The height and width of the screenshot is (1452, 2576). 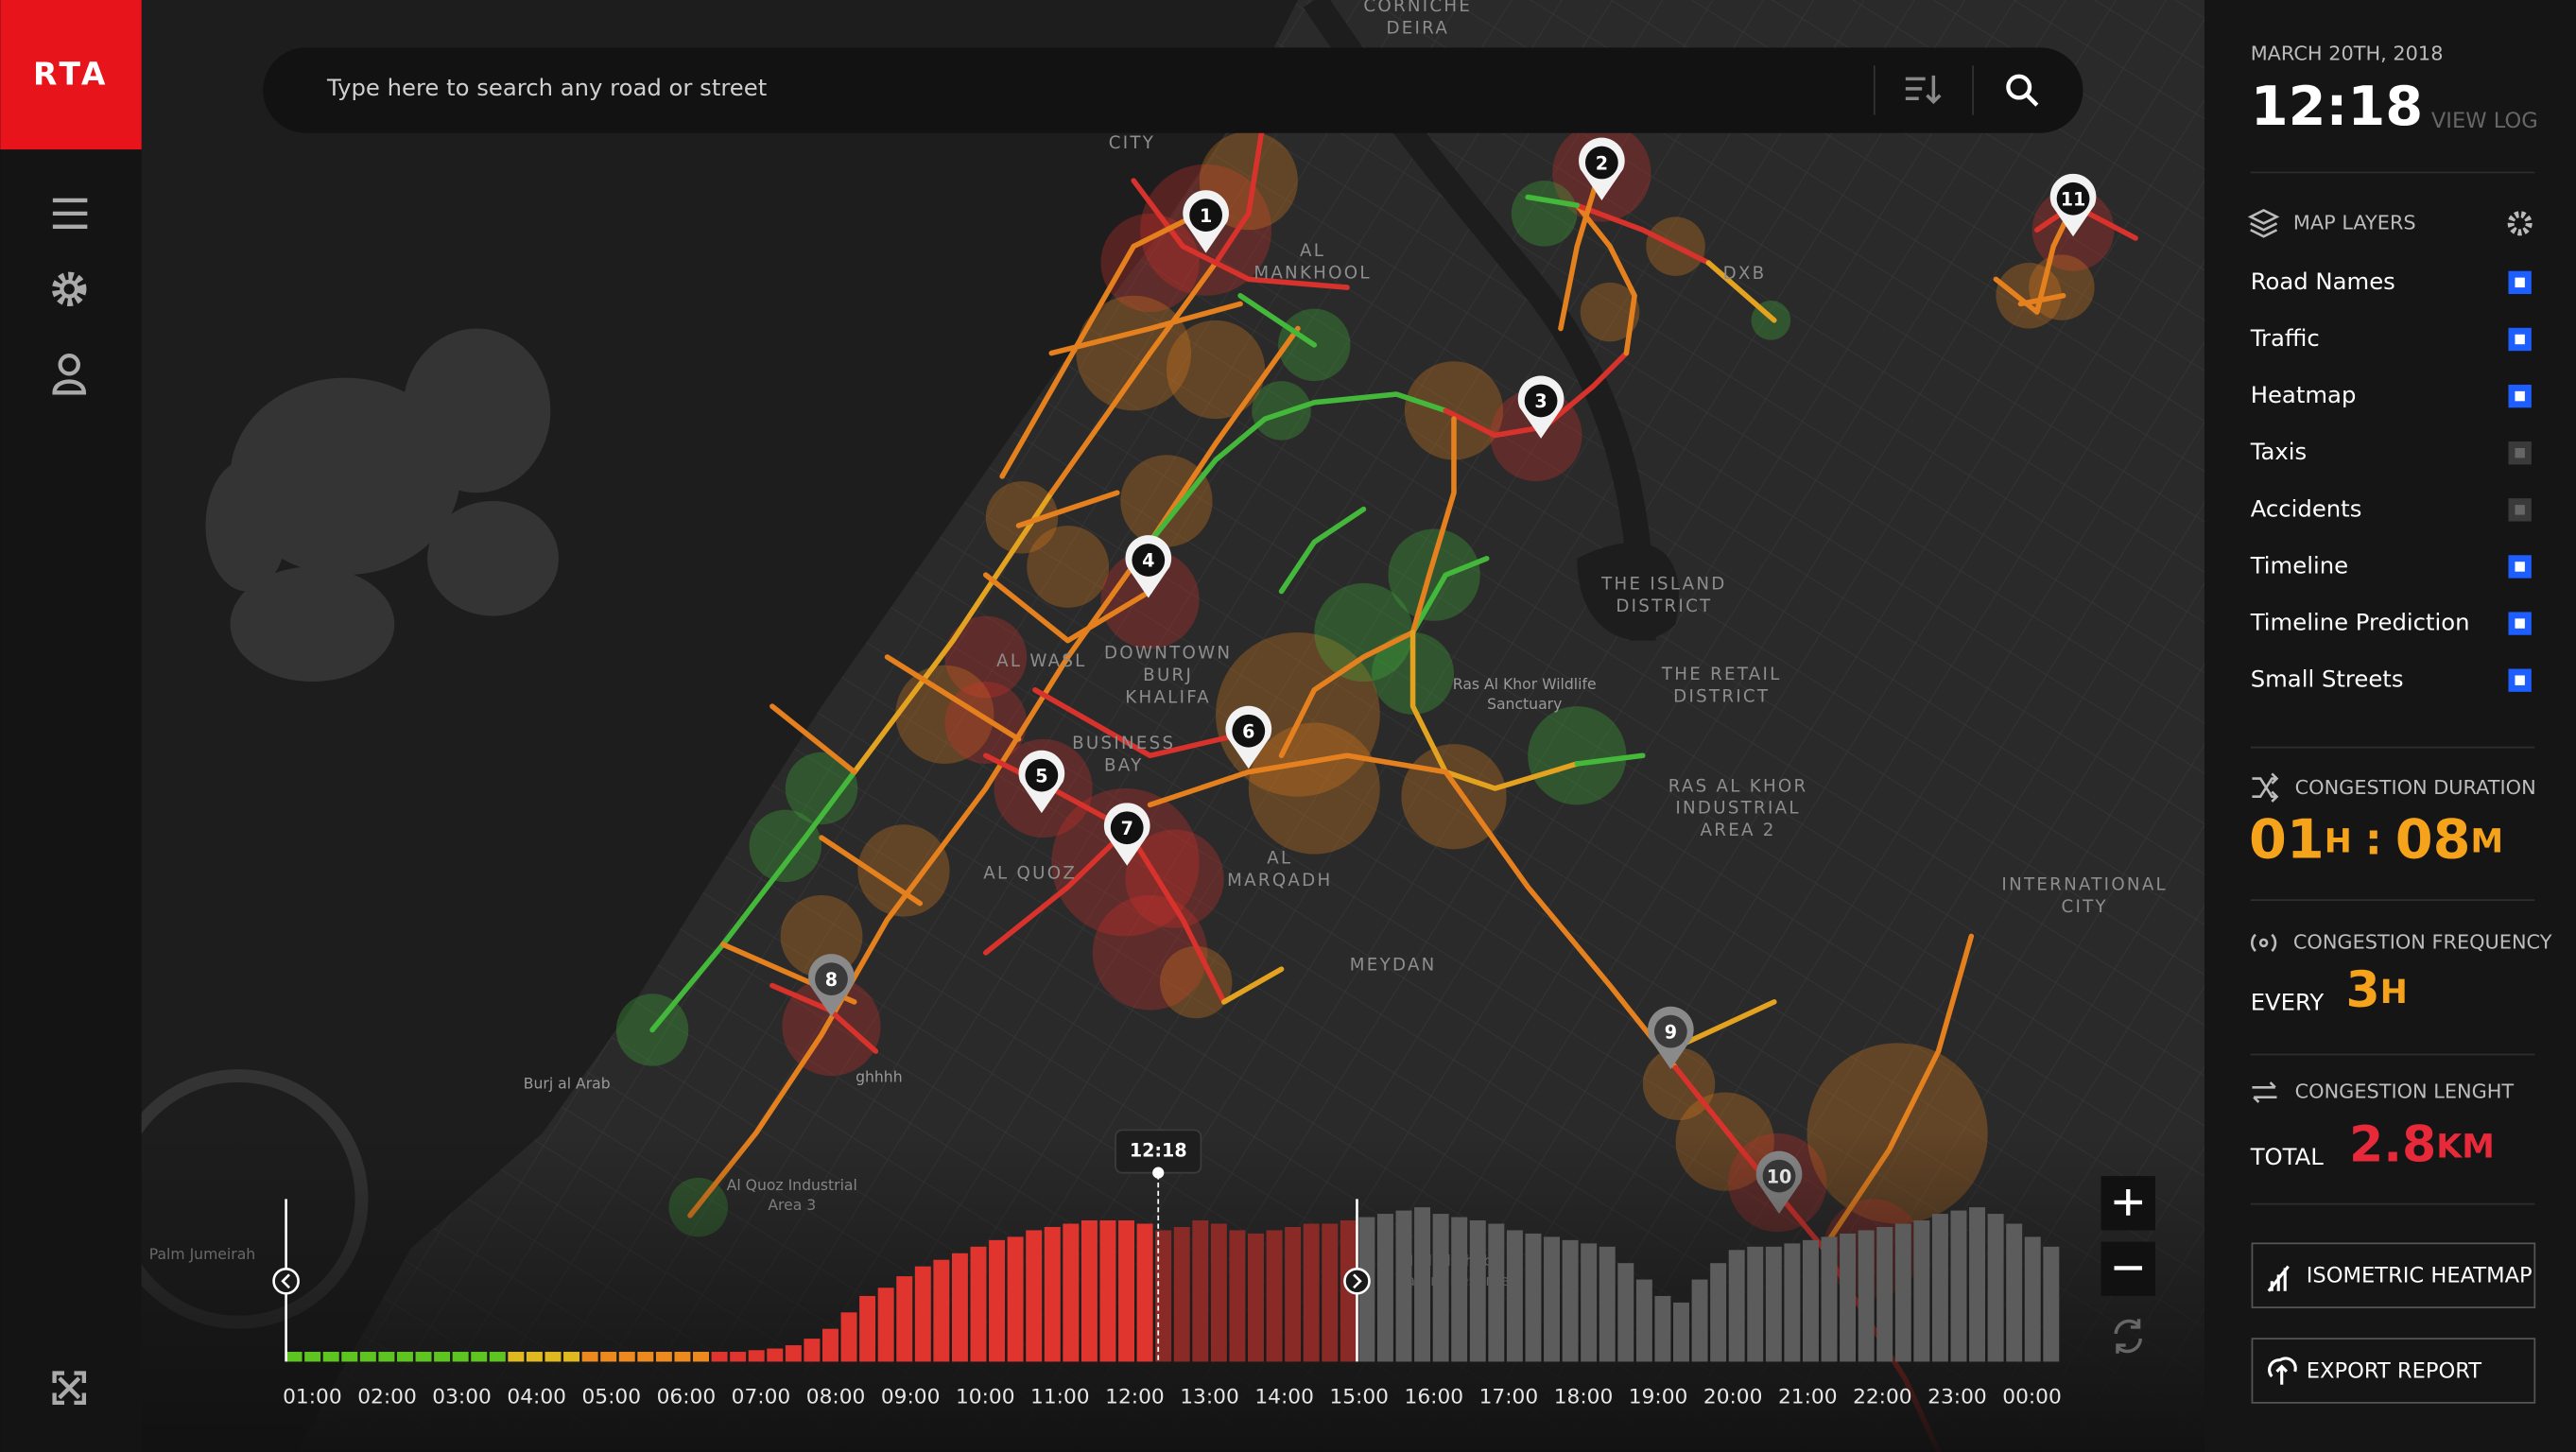 What do you see at coordinates (1524, 704) in the screenshot?
I see `map-label: Sanctuary` at bounding box center [1524, 704].